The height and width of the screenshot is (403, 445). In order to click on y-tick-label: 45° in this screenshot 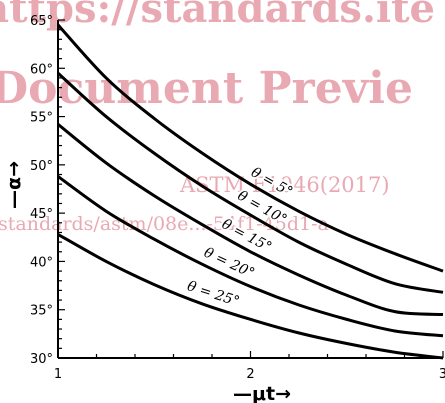, I will do `click(41, 214)`.